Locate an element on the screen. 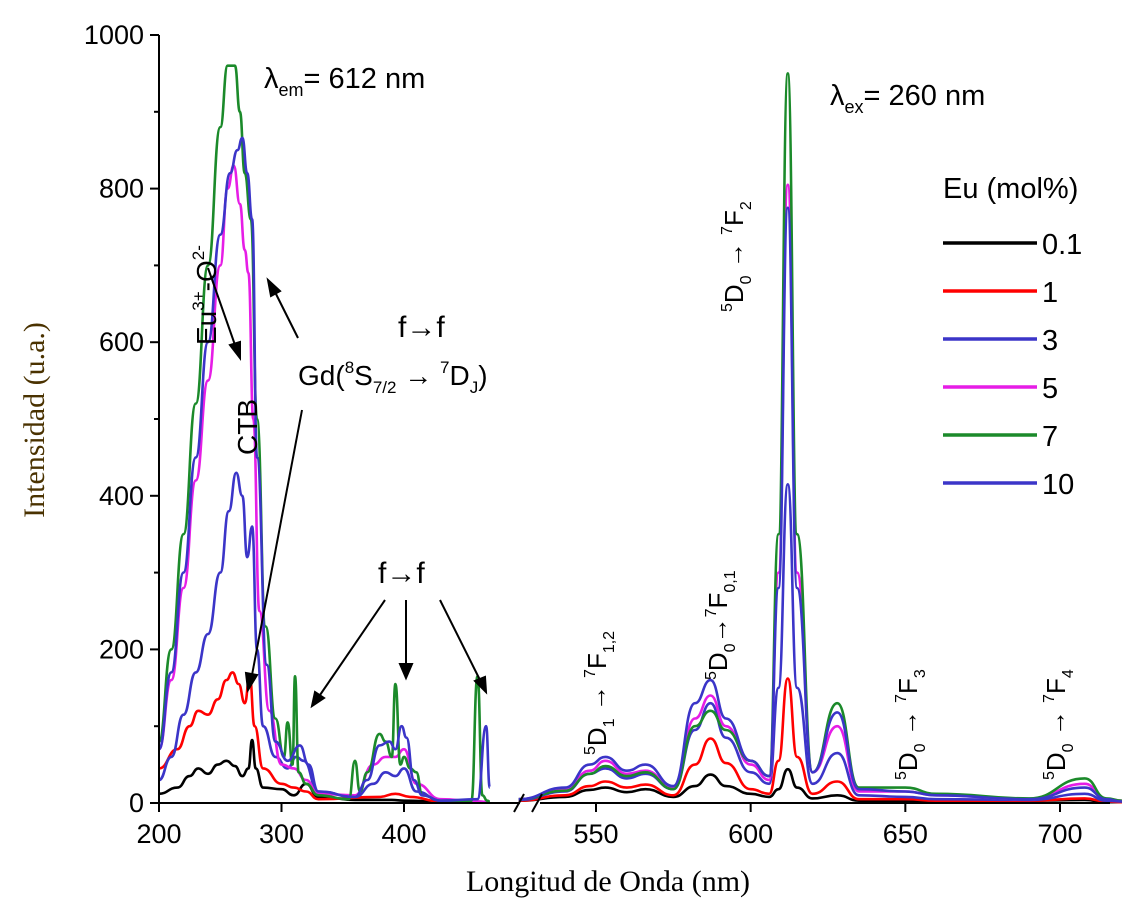  y-tick-label: 600 is located at coordinates (121, 342).